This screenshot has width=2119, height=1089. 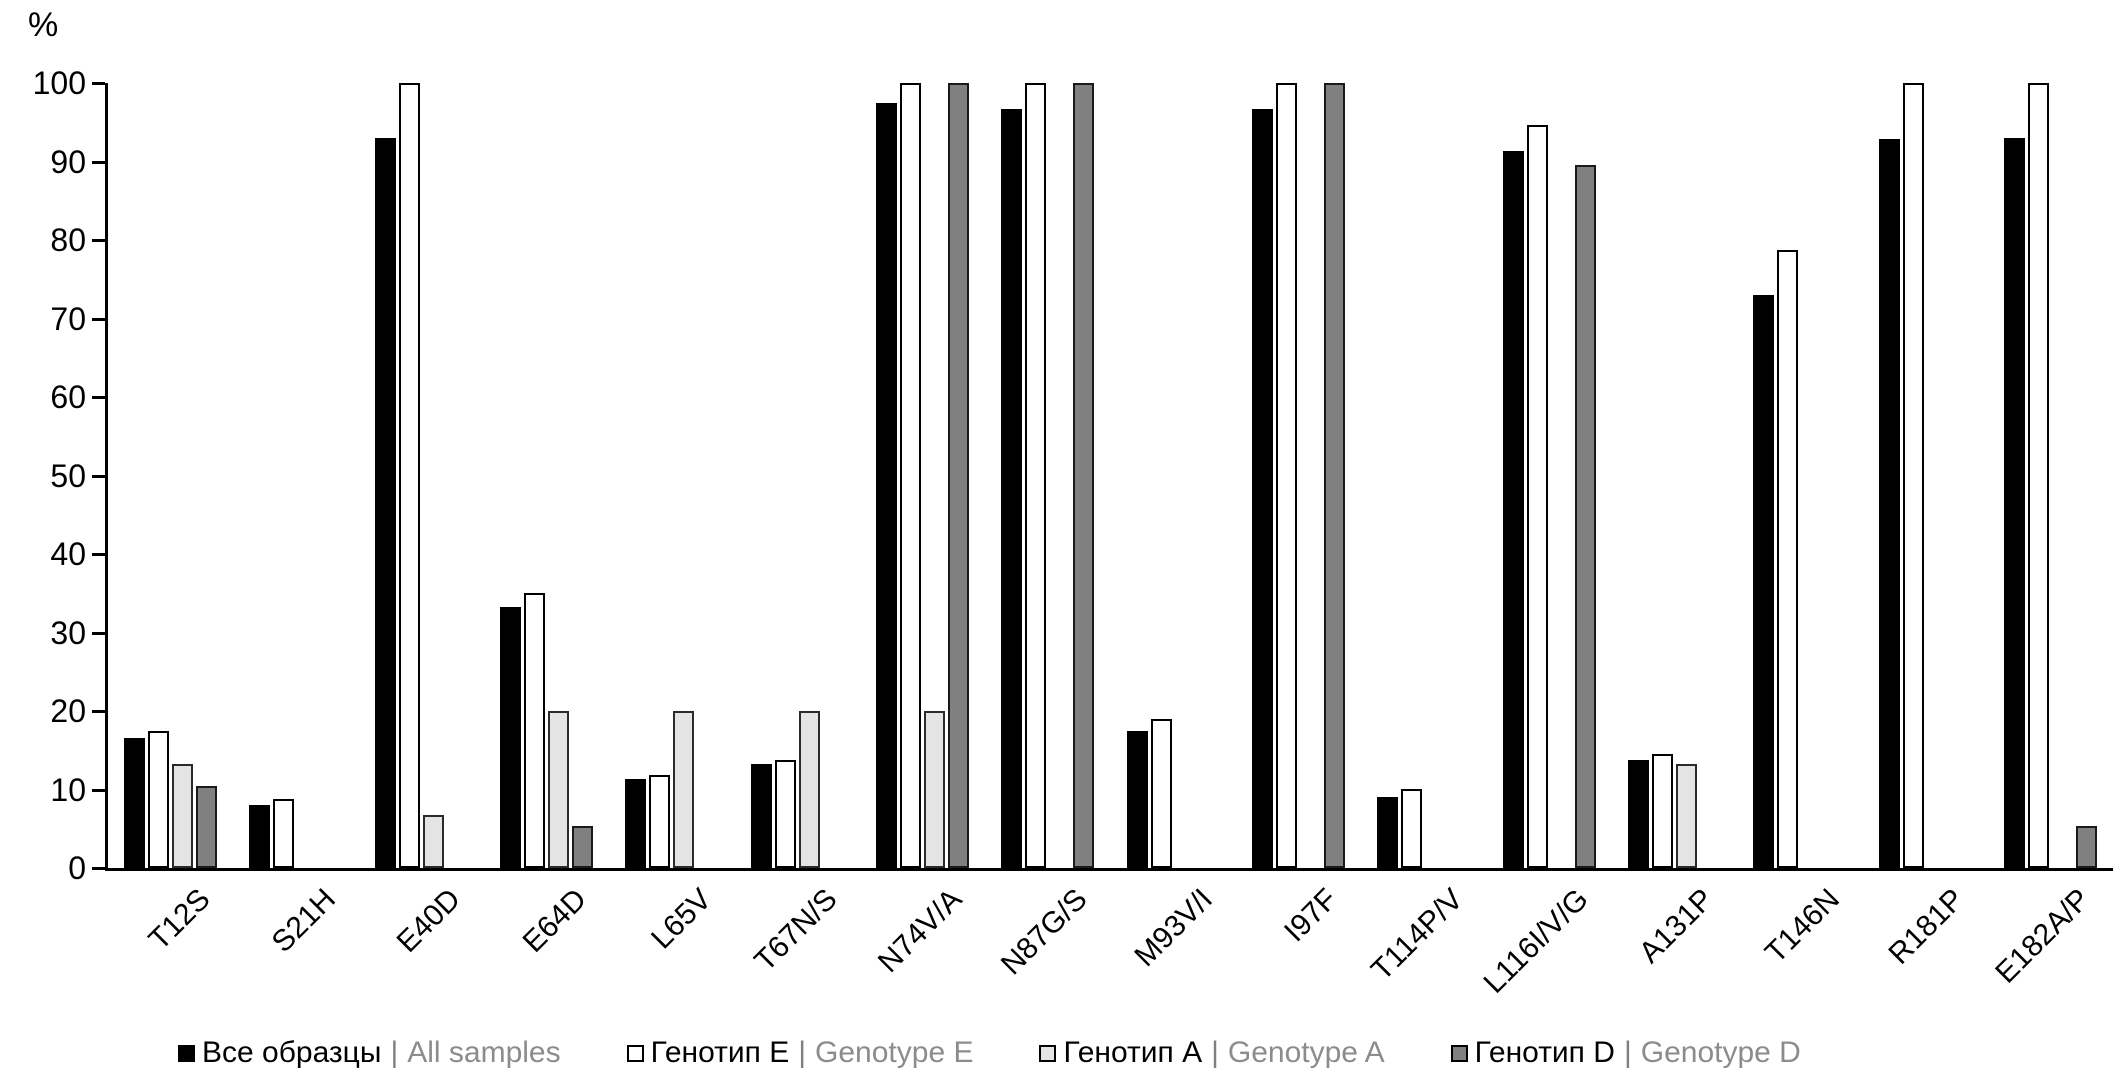 What do you see at coordinates (2043, 936) in the screenshot?
I see `x-axis-label-E182A/P: E182A/P` at bounding box center [2043, 936].